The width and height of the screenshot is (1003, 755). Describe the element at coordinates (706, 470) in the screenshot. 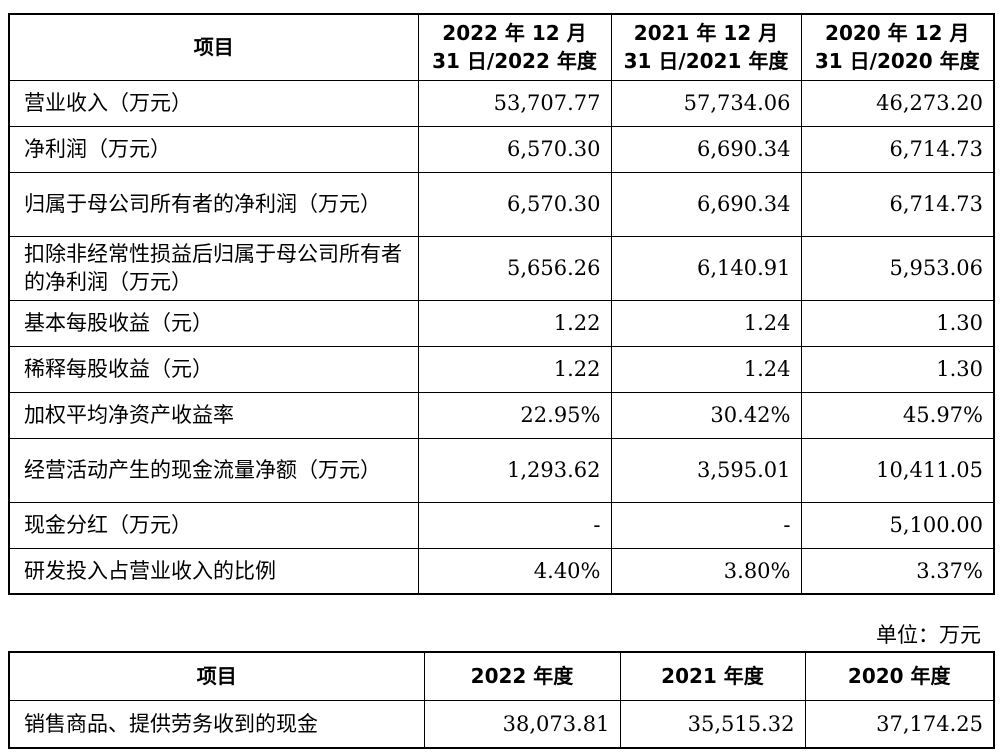

I see `cell-value: 3,595.01` at that location.